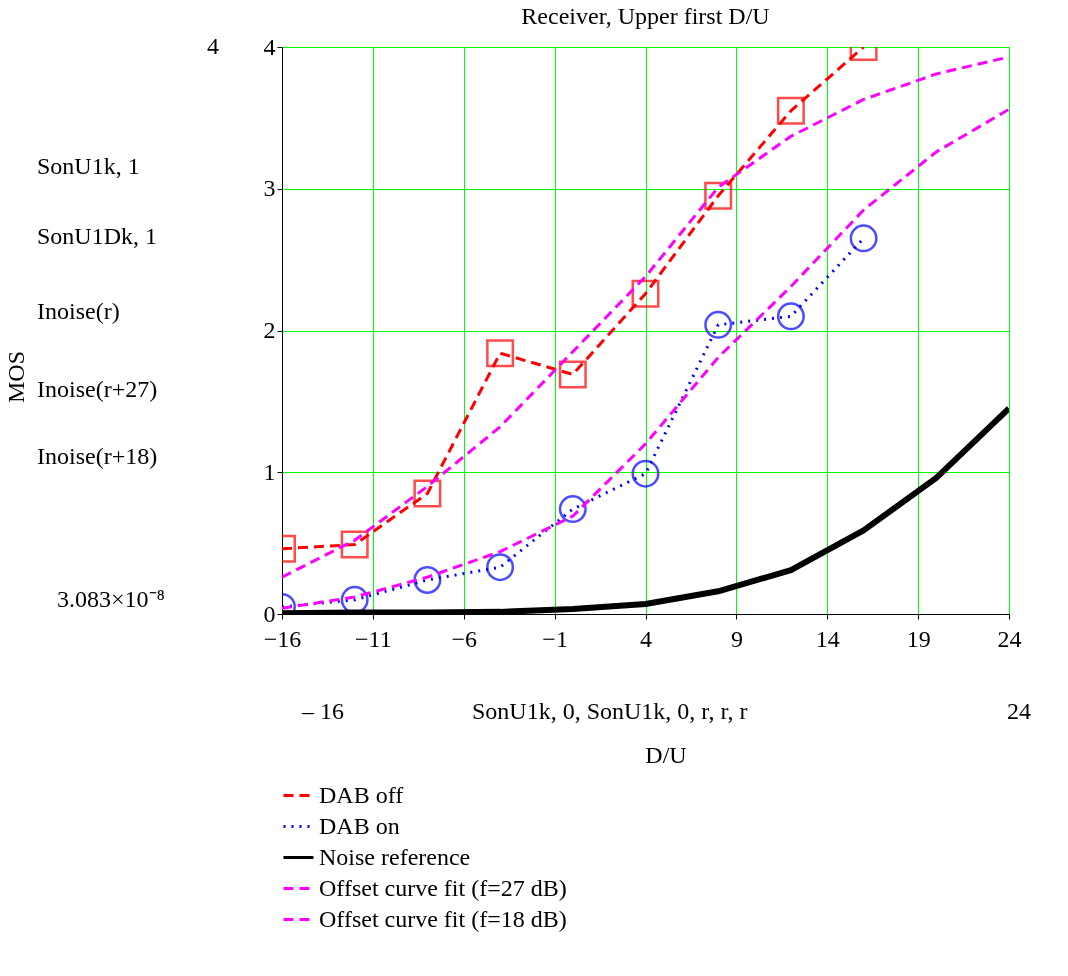  What do you see at coordinates (361, 794) in the screenshot?
I see `legend-label: DAB off` at bounding box center [361, 794].